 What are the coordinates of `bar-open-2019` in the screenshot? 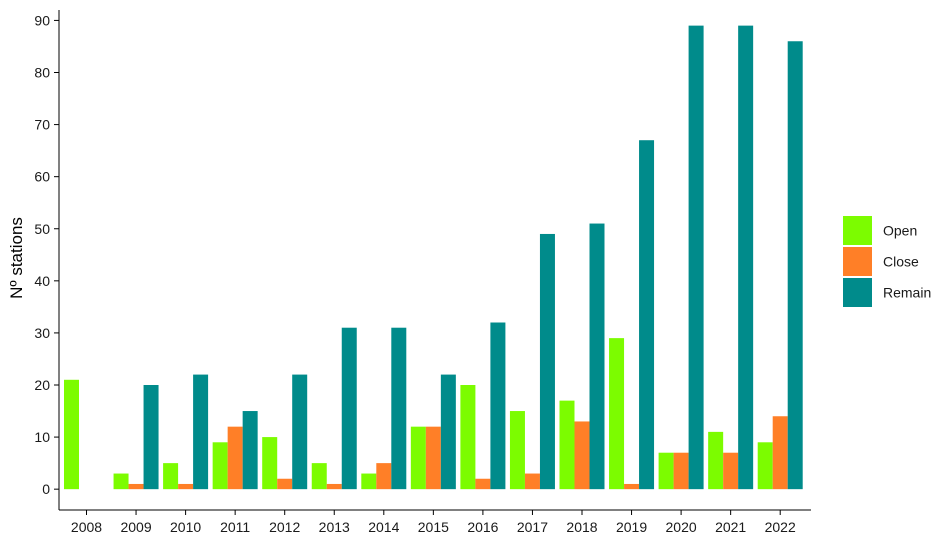 It's located at (617, 414).